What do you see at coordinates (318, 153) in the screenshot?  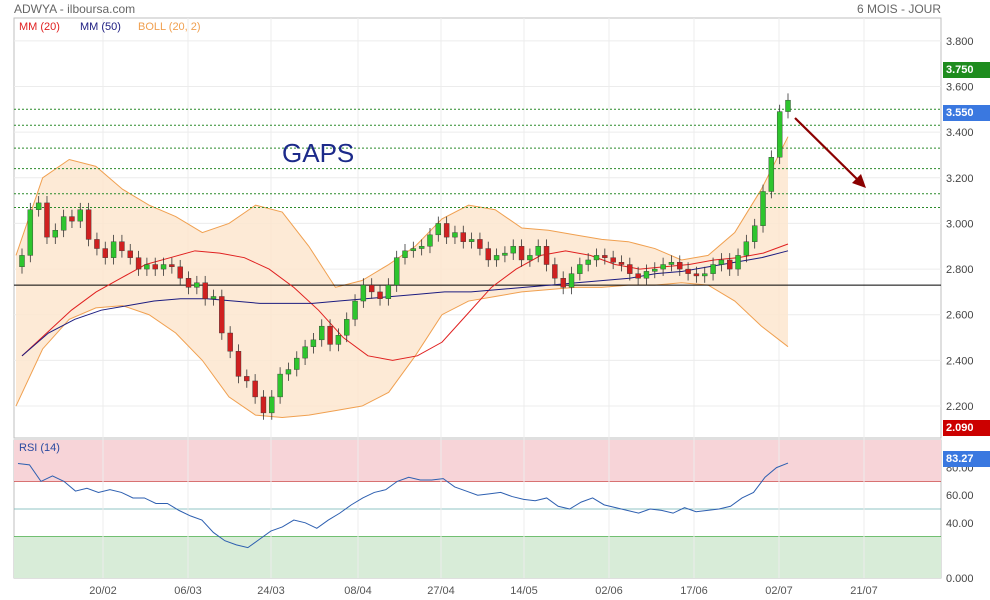 I see `gaps-annotation: GAPS` at bounding box center [318, 153].